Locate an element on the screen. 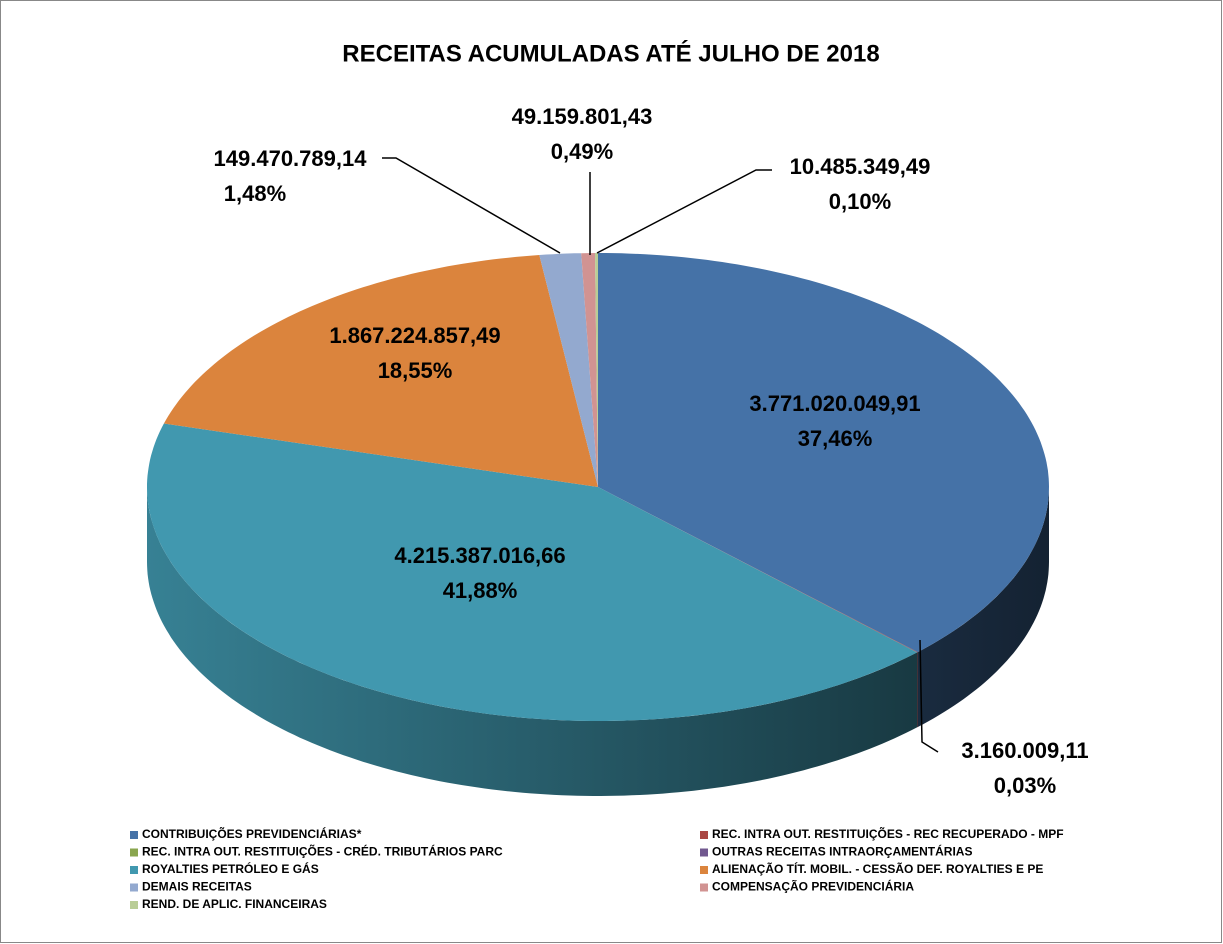  legend-label: DEMAIS RECEITAS is located at coordinates (197, 887).